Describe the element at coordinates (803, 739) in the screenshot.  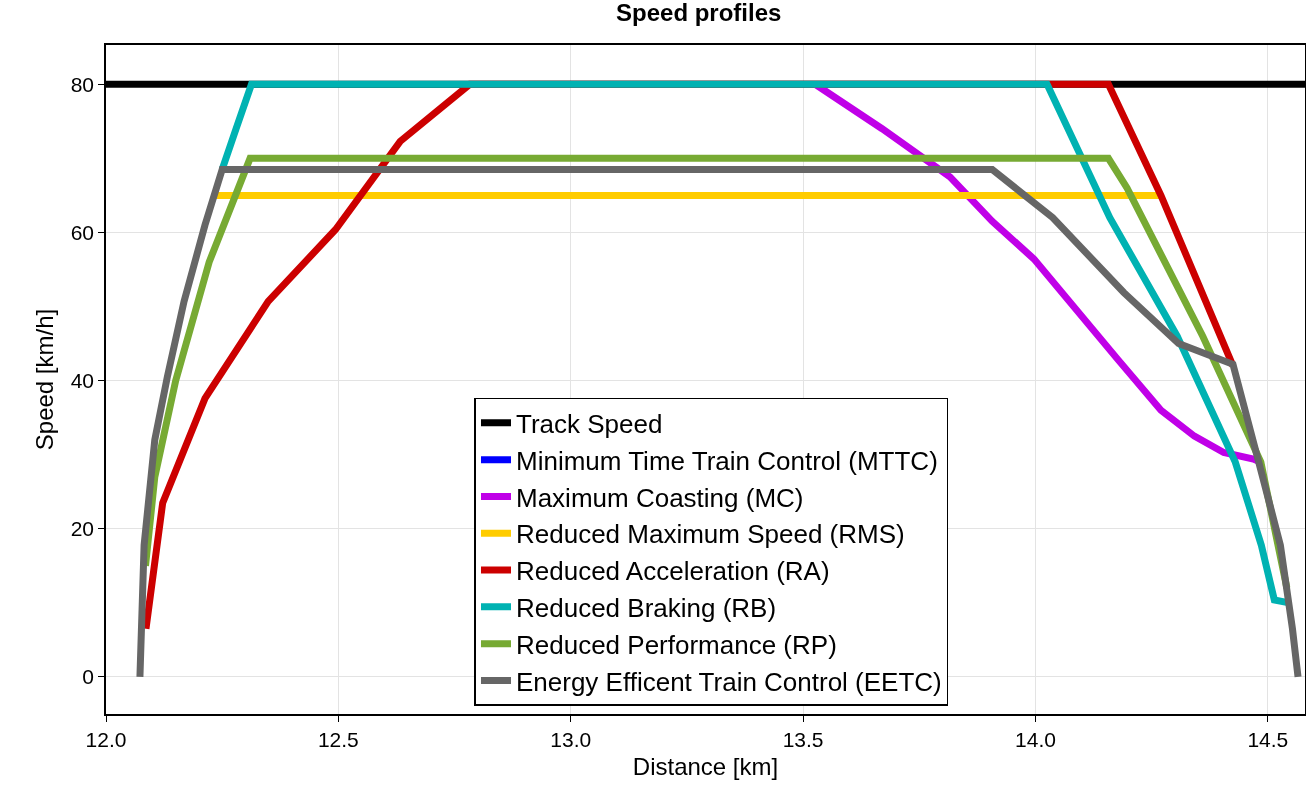
I see `x-tick-label: 13.5` at that location.